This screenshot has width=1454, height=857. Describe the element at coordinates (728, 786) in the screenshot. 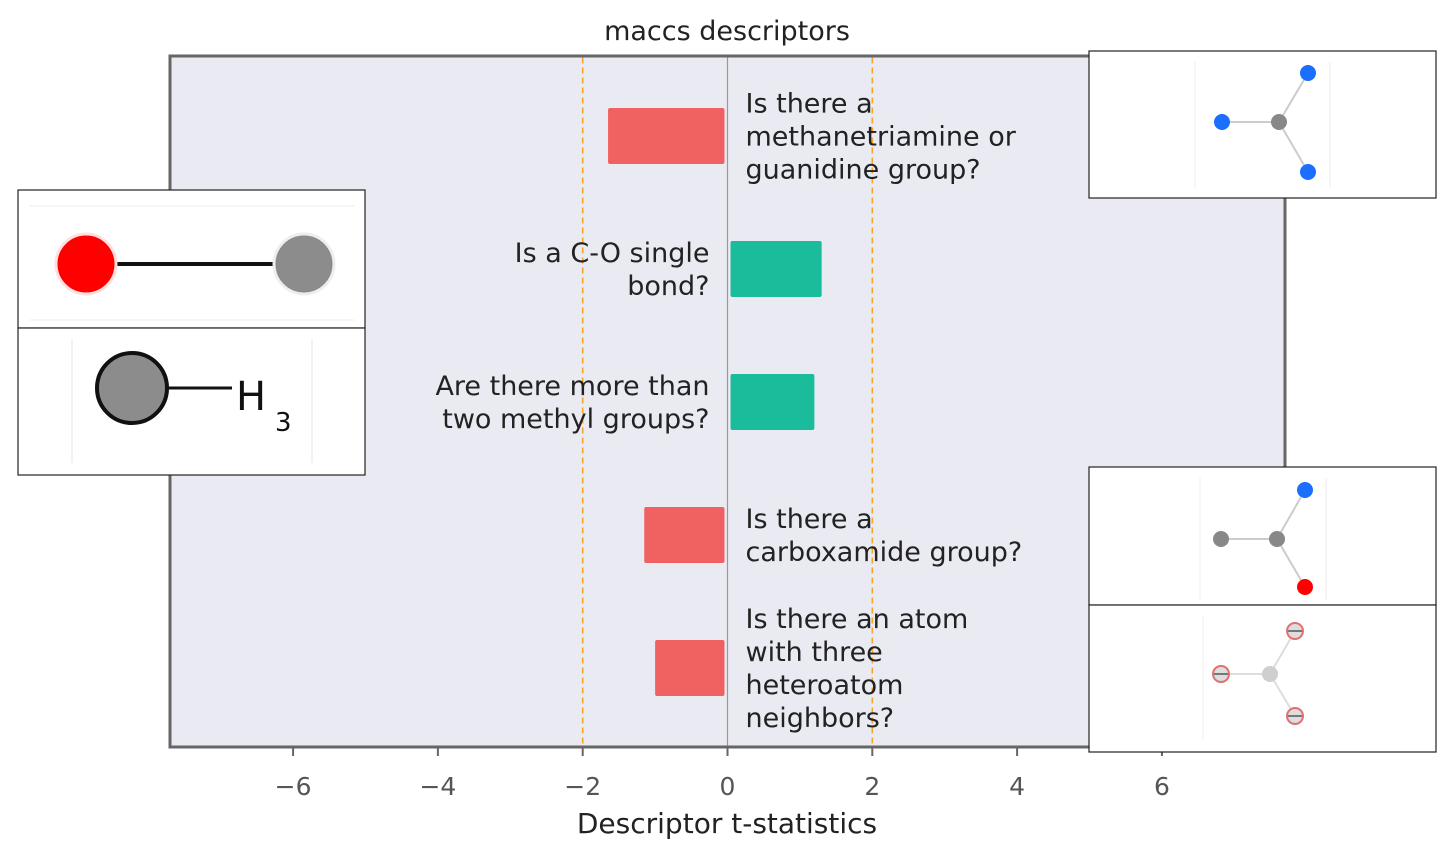

I see `x-tick-label-3: 0` at that location.